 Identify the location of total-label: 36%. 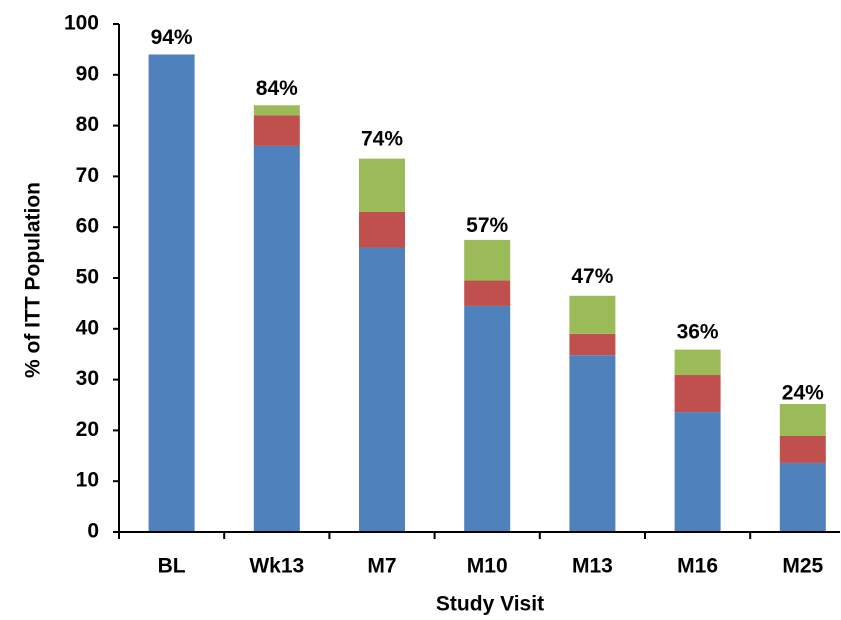
(698, 332).